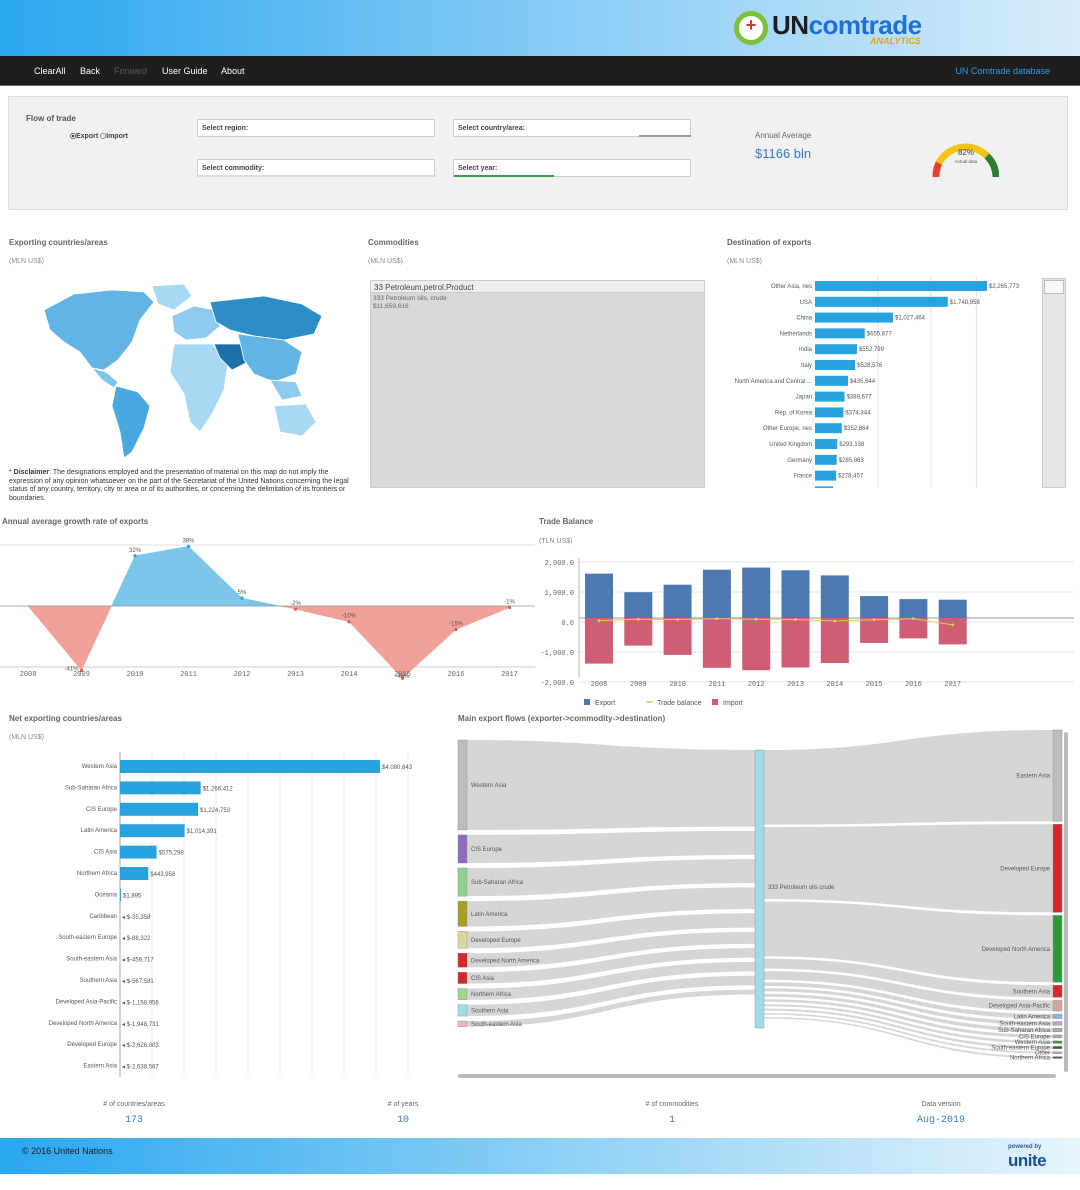  Describe the element at coordinates (131, 71) in the screenshot. I see `nav-forward: Forward` at that location.